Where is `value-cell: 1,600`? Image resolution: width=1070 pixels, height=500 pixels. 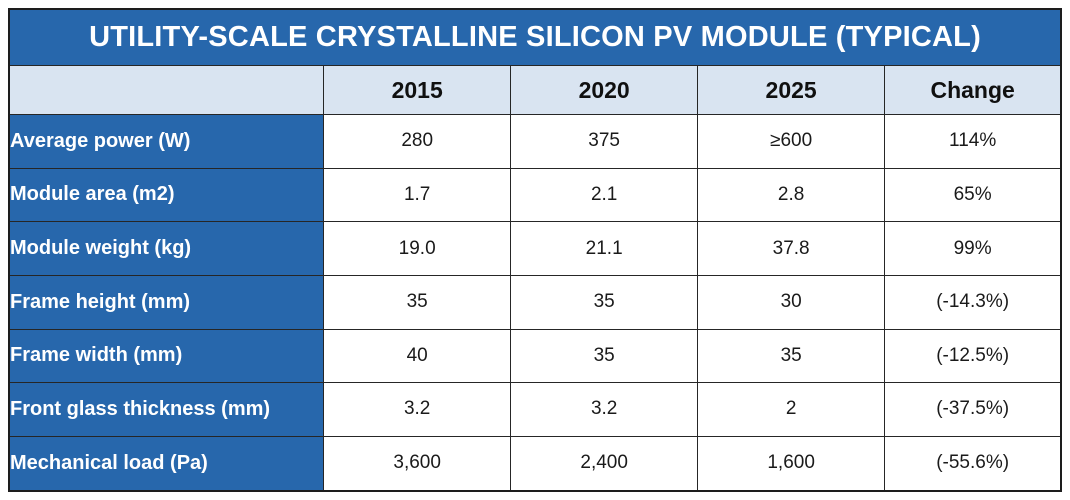
value-cell: 1,600 is located at coordinates (791, 463).